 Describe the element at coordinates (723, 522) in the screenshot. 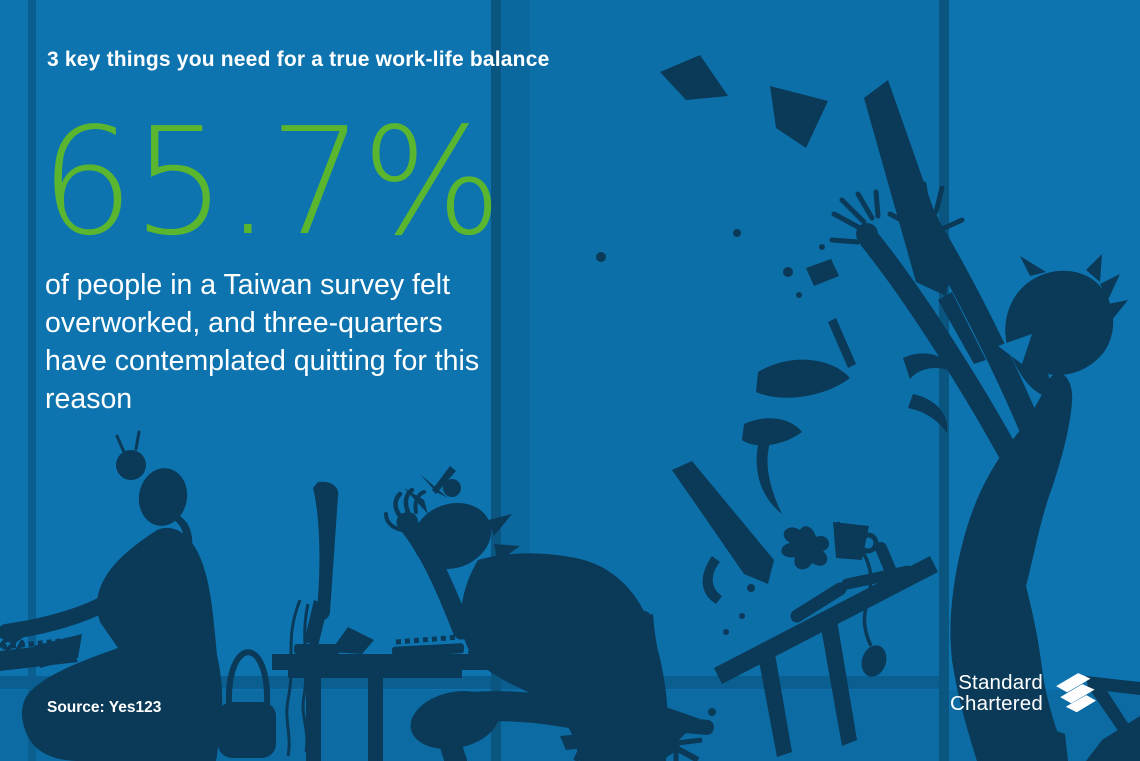

I see `flying-monitor` at that location.